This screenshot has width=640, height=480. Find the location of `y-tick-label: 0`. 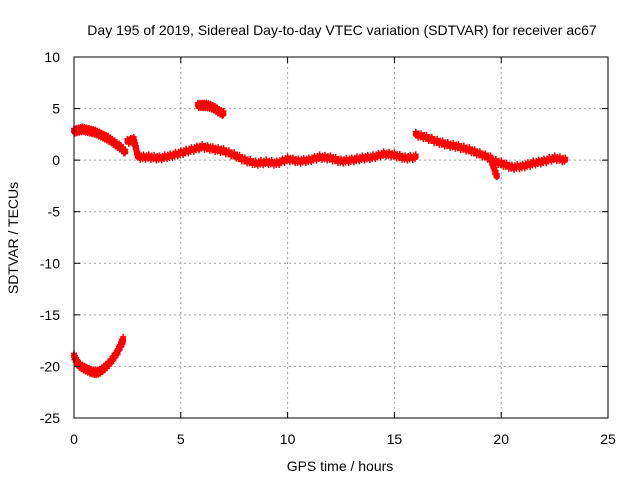

y-tick-label: 0 is located at coordinates (56, 160).